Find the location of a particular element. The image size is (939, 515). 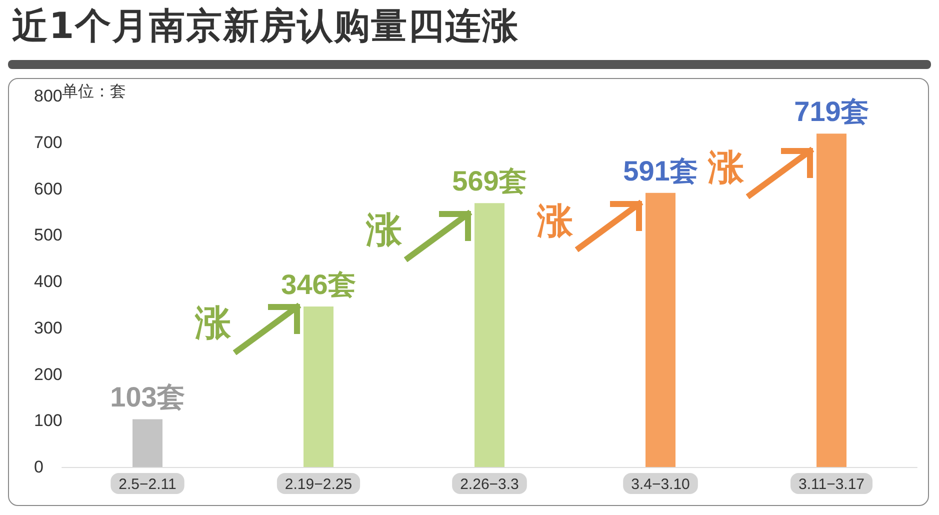

y-tick-label: 400 is located at coordinates (48, 281).